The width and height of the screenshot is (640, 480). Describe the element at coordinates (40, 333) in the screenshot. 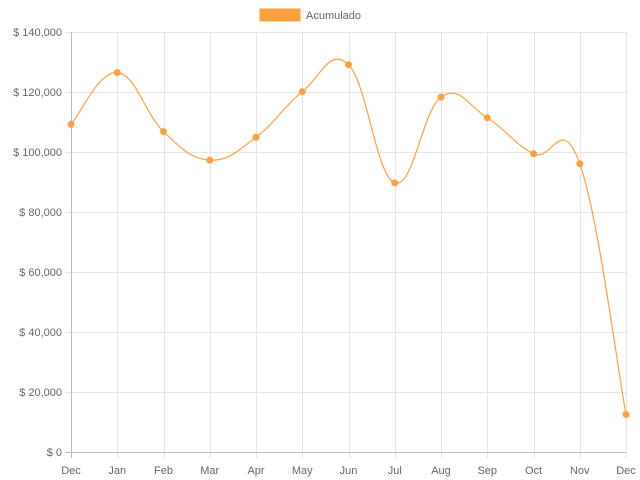

I see `y-tick-label: $ 40,000` at that location.